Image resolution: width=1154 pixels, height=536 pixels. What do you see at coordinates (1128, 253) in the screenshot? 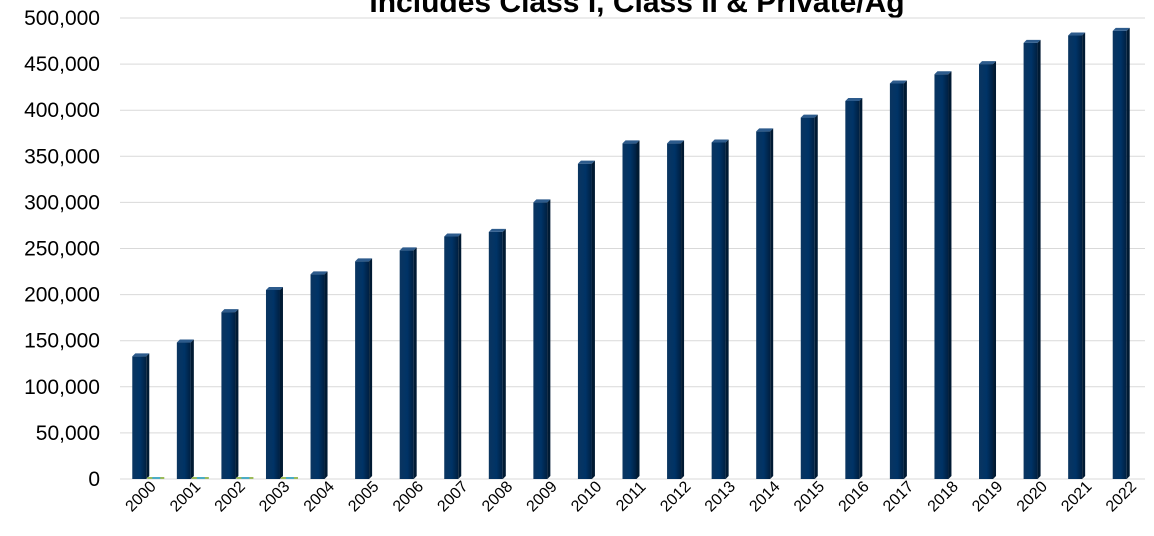
I see `bar-side-2022` at bounding box center [1128, 253].